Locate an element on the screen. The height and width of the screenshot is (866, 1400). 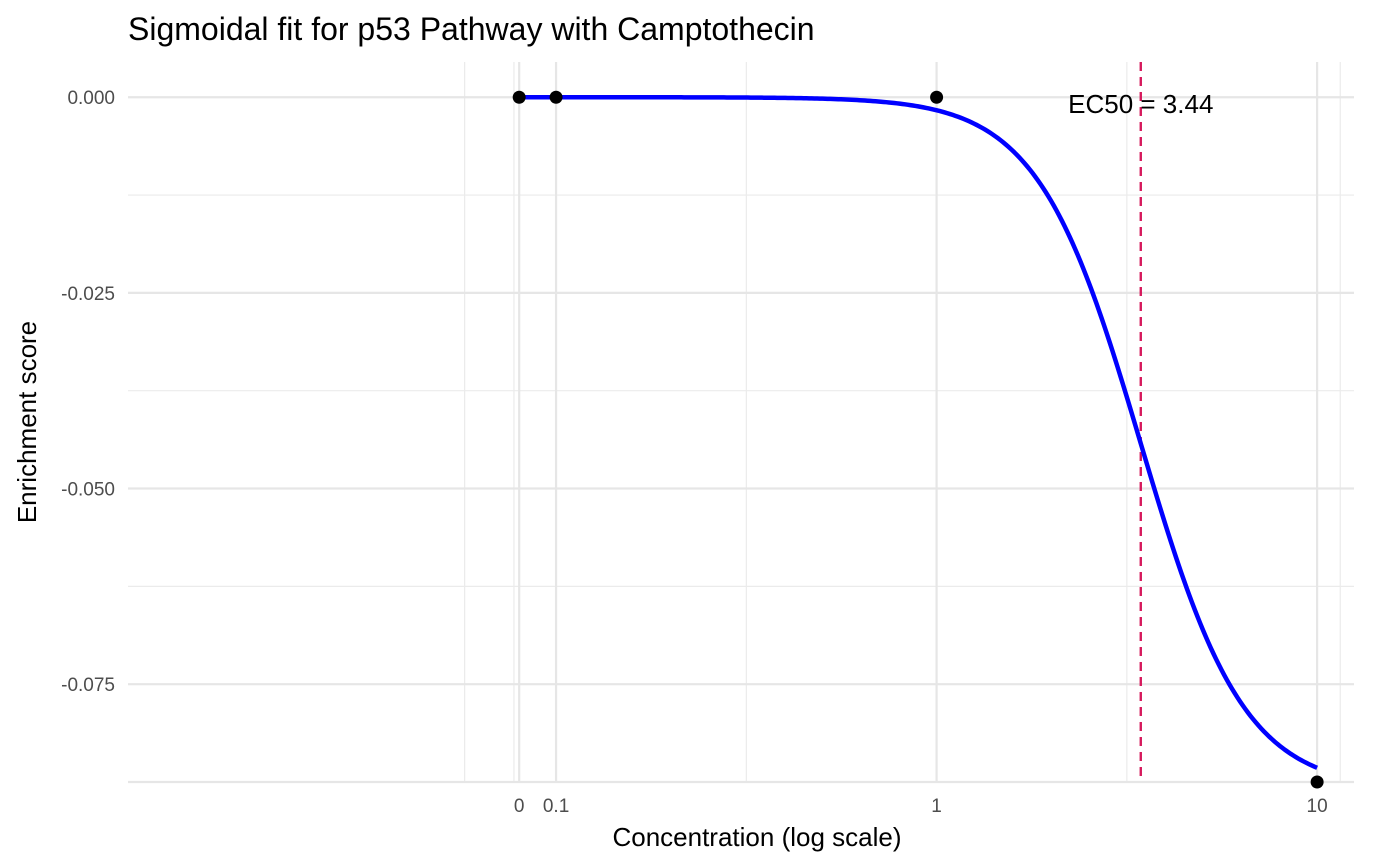
x-axis-ticks: 0 0.1 1 10 is located at coordinates (921, 806).